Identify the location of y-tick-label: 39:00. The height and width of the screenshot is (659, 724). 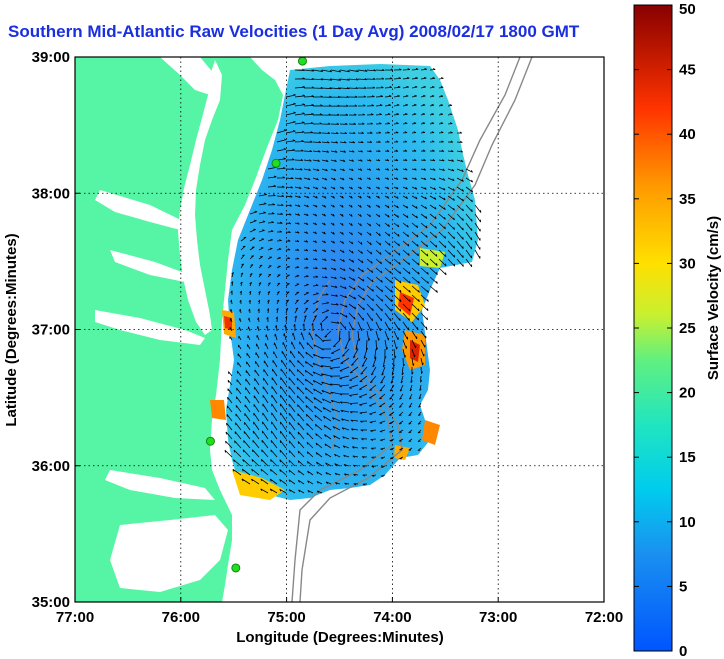
(51, 57).